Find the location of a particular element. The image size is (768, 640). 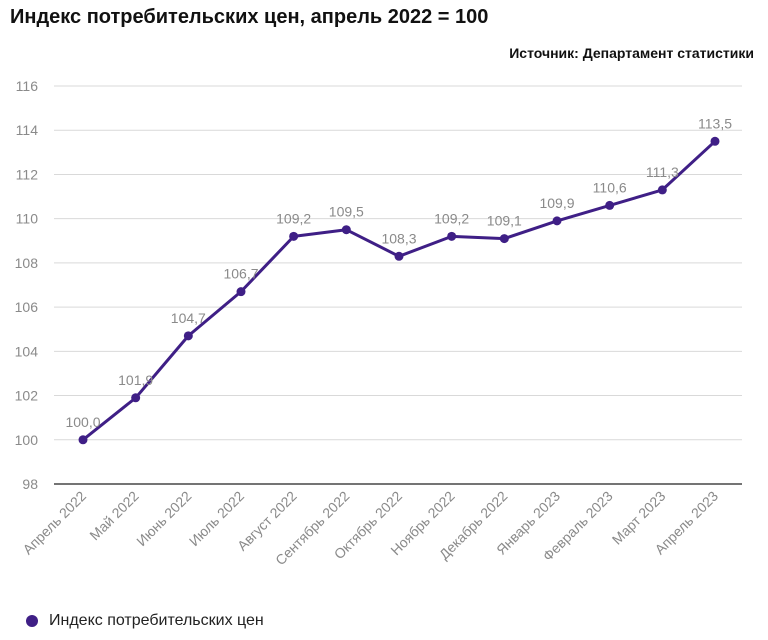

data-label: 106,7 is located at coordinates (240, 274).